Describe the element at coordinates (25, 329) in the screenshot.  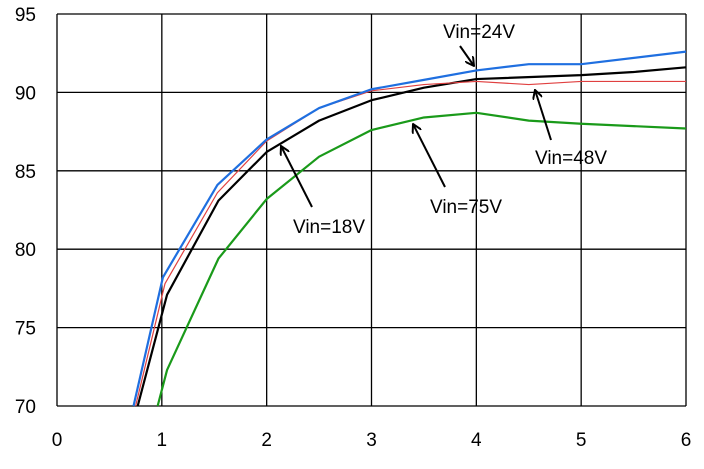
I see `y-tick-label: 75` at that location.